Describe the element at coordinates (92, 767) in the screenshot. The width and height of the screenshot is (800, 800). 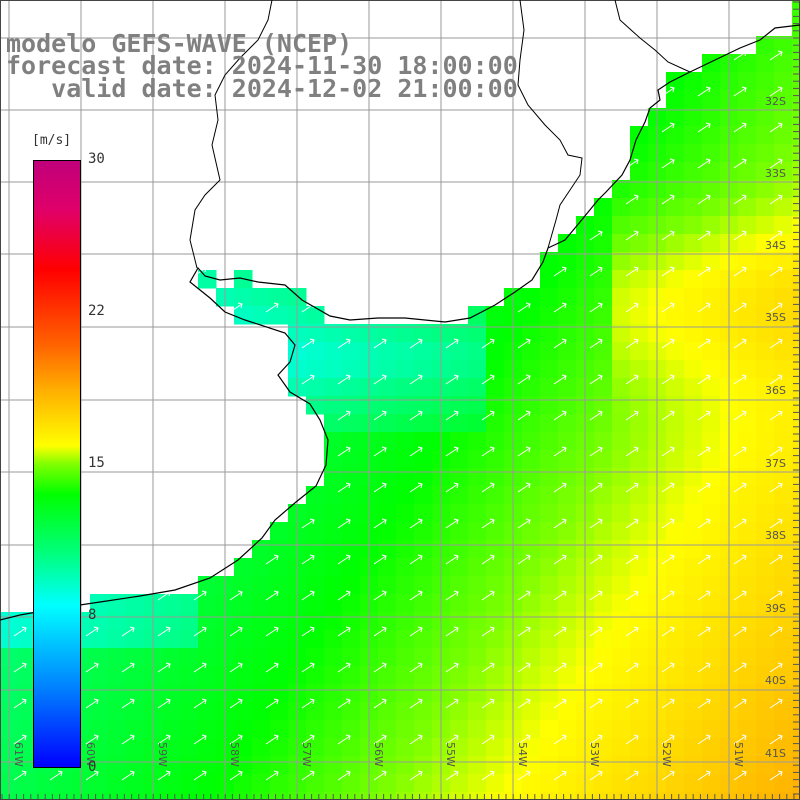
I see `colorbar-label-0: 0` at that location.